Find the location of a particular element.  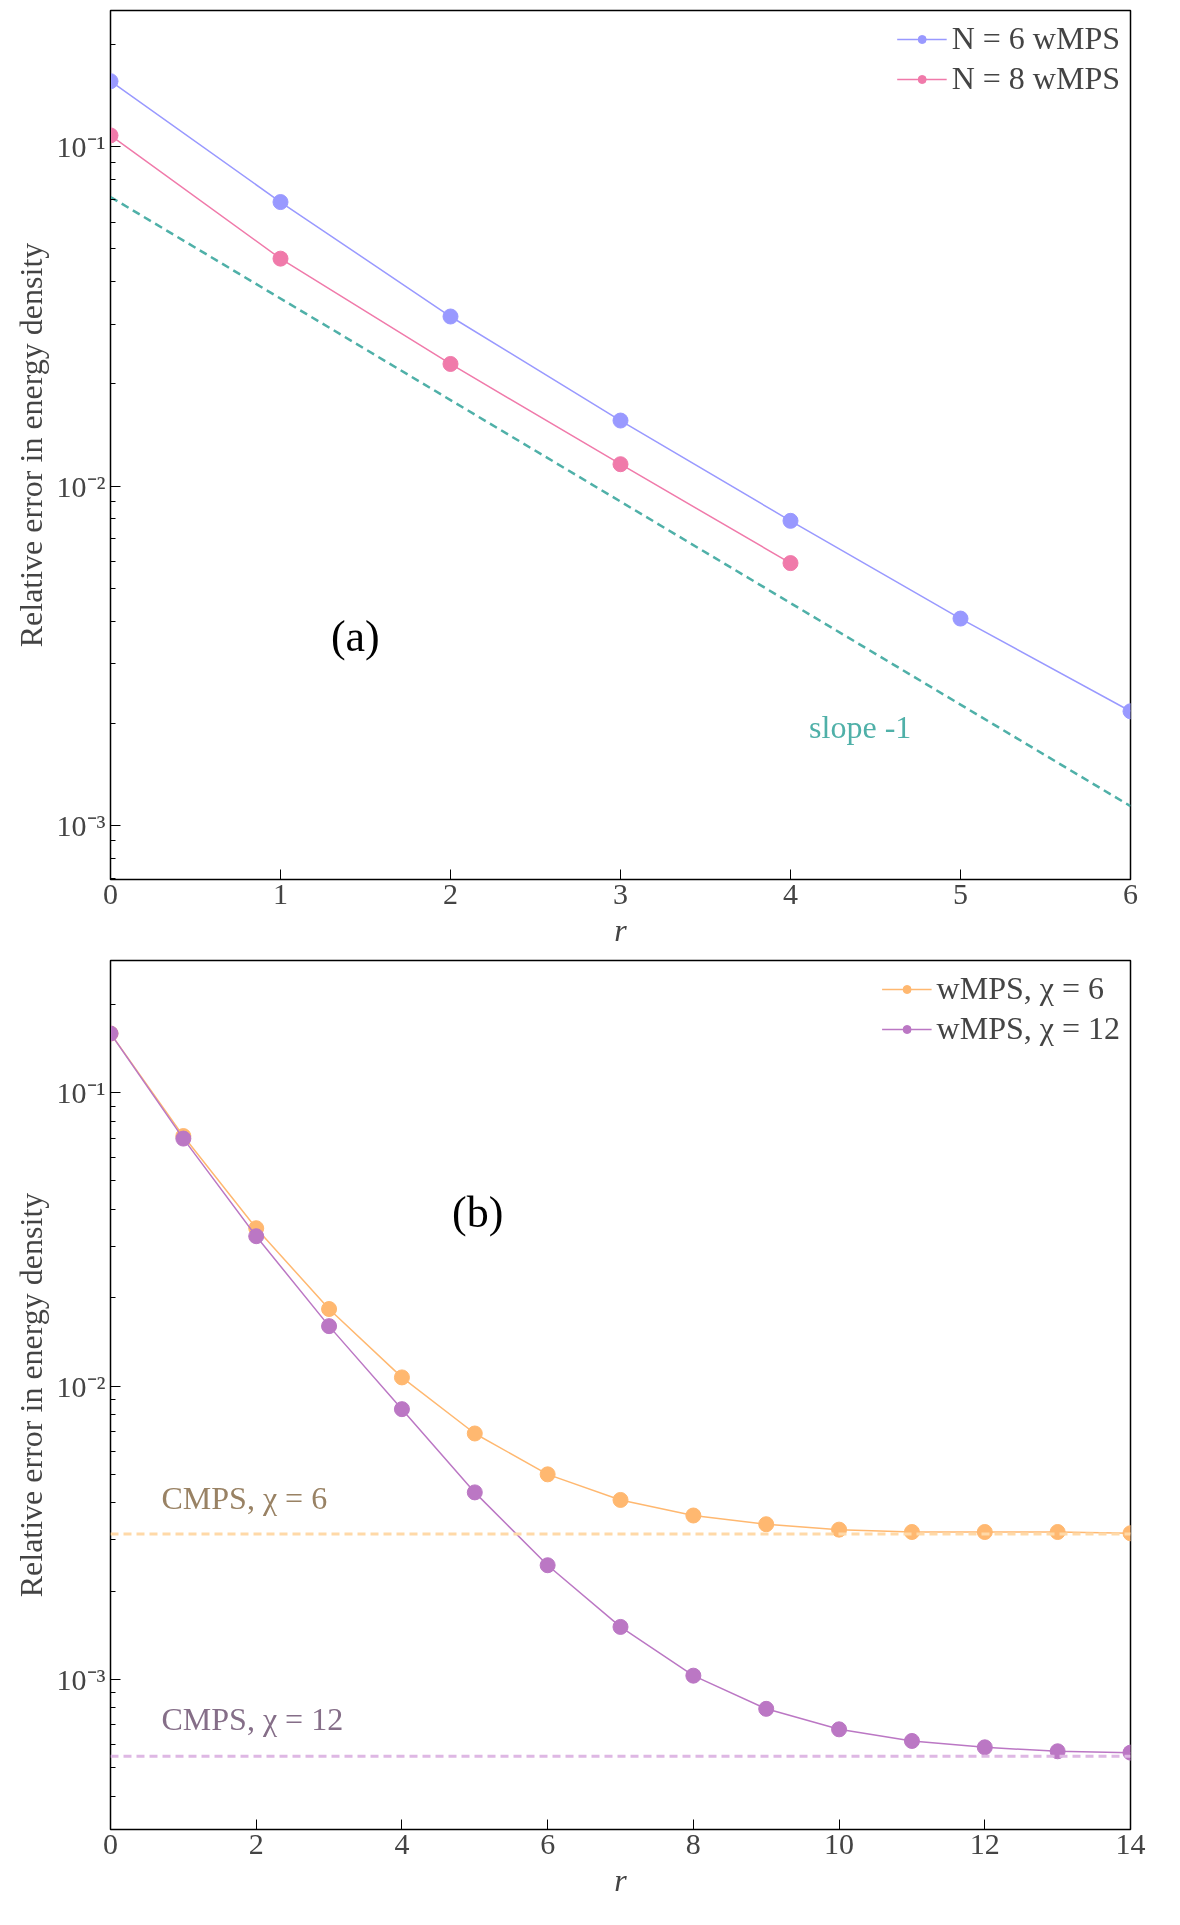

legend-label: wMPS, χ = 6 is located at coordinates (1020, 988).